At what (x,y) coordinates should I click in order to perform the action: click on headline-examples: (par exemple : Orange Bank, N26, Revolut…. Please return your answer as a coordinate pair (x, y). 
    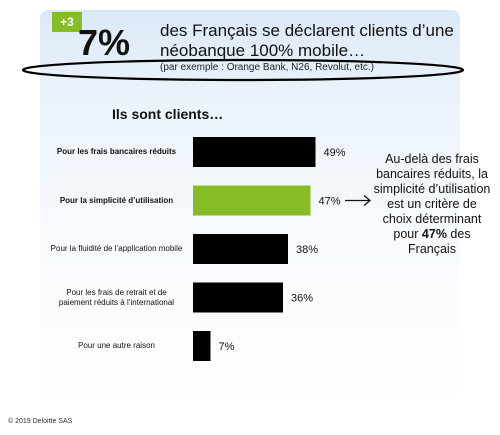
    Looking at the image, I should click on (267, 67).